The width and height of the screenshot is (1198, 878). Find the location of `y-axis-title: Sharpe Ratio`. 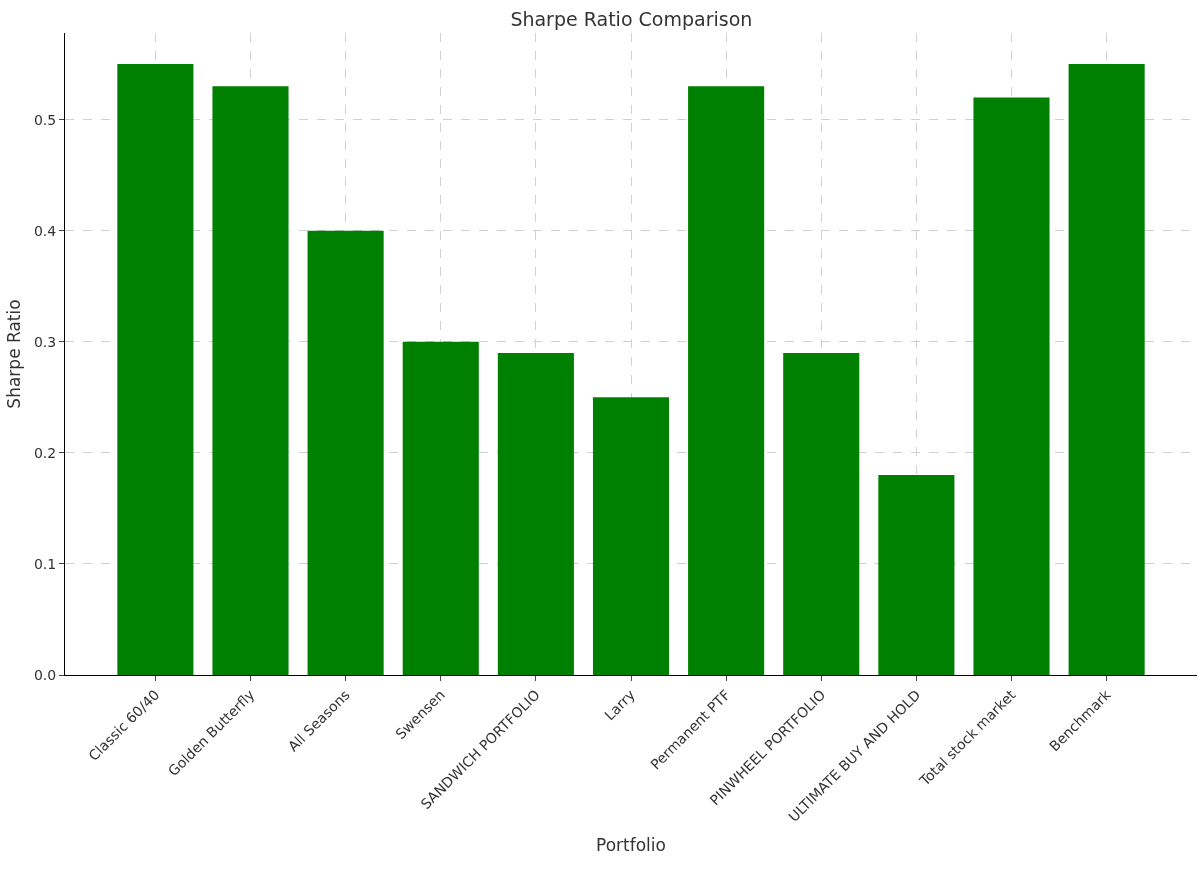

y-axis-title: Sharpe Ratio is located at coordinates (14, 354).